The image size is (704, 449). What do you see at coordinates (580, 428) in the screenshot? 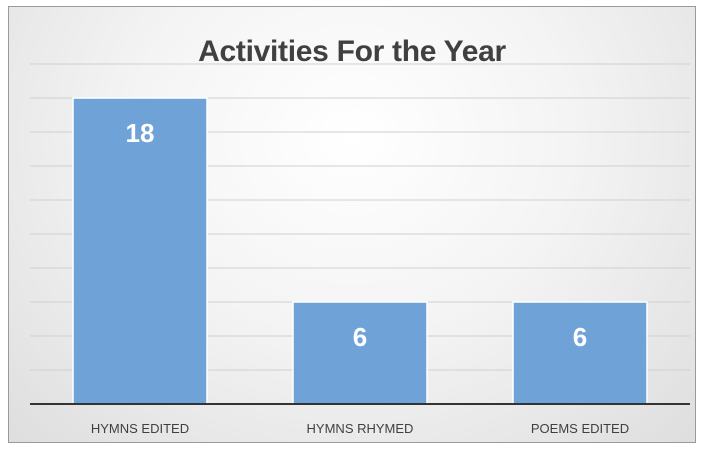
I see `category-label: POEMS EDITED` at bounding box center [580, 428].